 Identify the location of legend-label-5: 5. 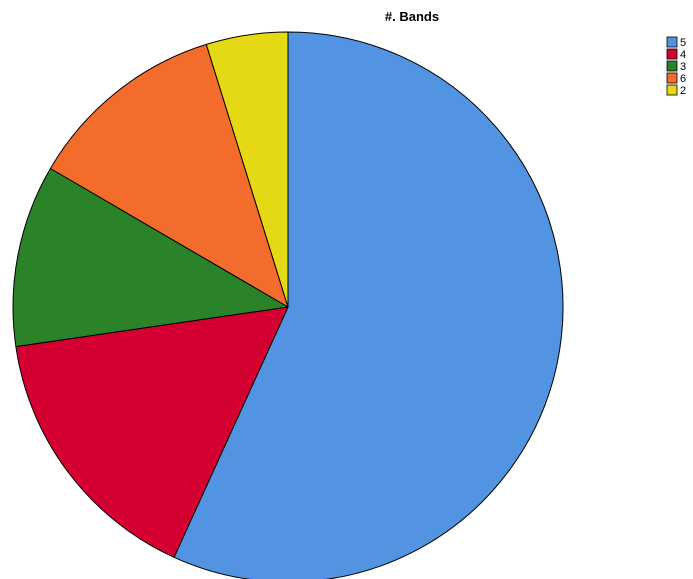
(683, 43).